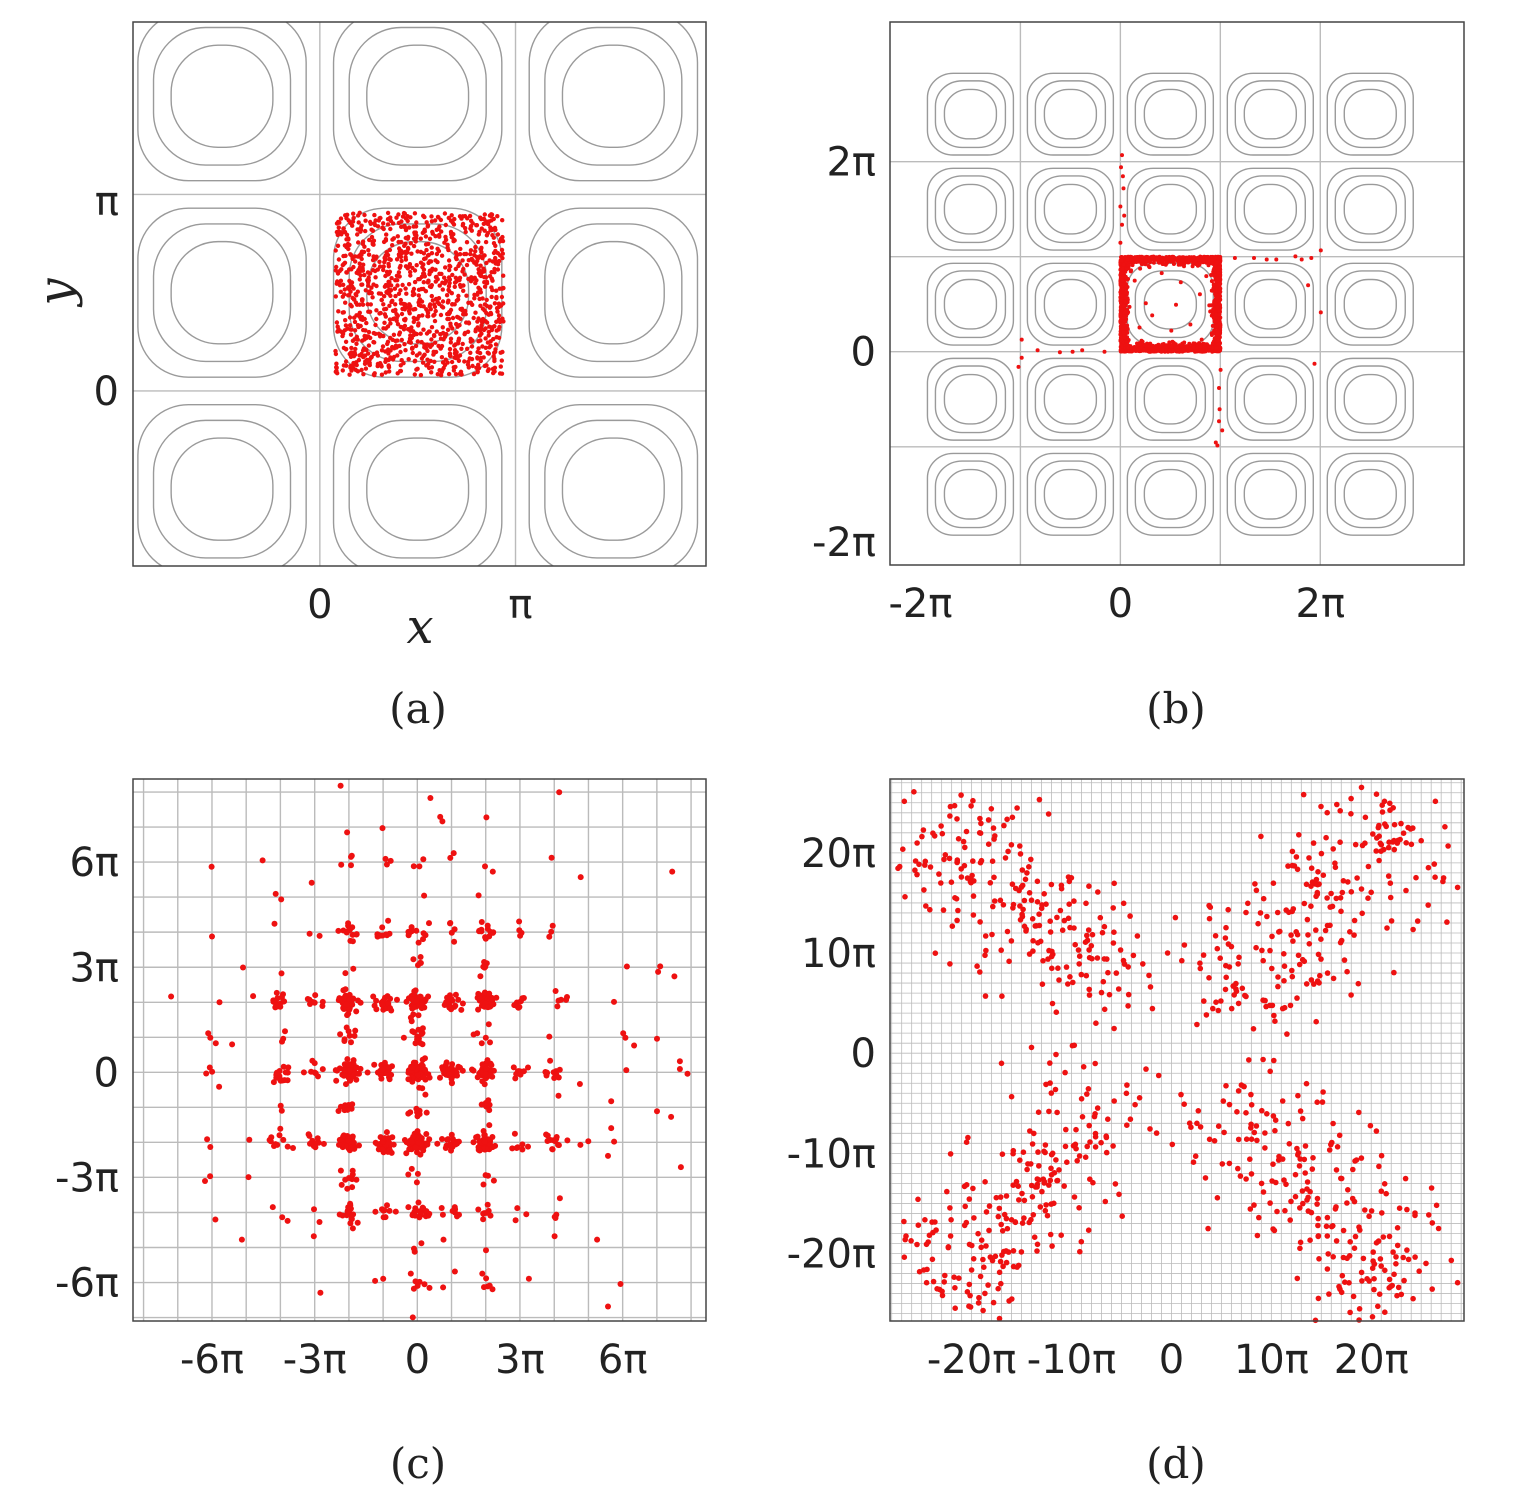 The image size is (1530, 1510). I want to click on panel-a-caption: (a), so click(418, 708).